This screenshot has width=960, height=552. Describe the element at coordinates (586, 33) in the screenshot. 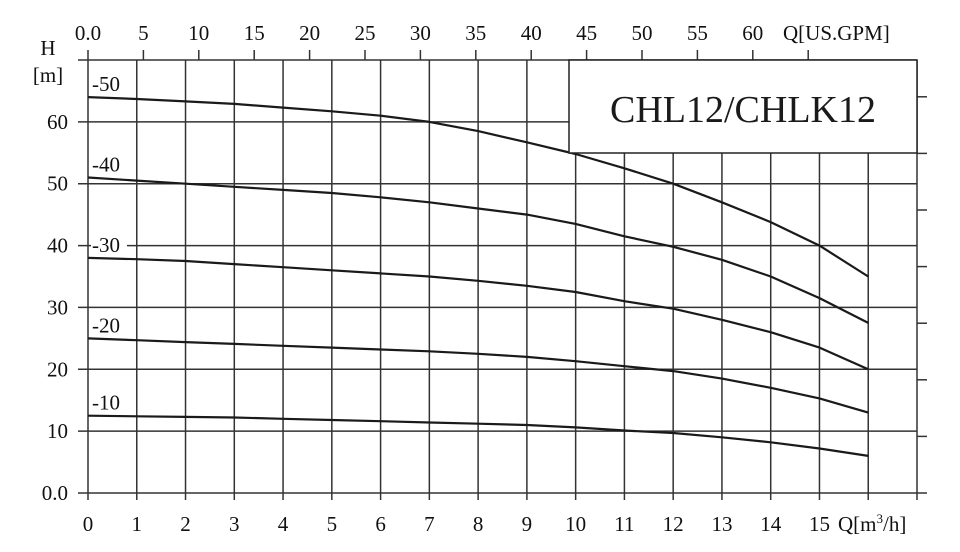

I see `x2-tick-label: 45` at that location.